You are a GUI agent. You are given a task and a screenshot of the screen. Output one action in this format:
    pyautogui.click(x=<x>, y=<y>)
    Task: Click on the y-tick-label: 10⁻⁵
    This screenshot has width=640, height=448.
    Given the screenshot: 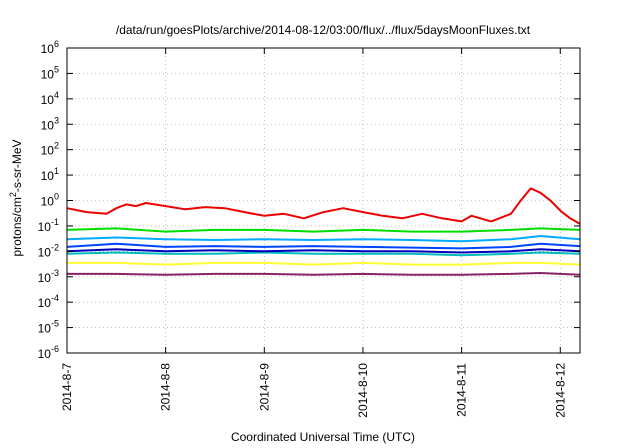 What is the action you would take?
    pyautogui.click(x=48, y=327)
    